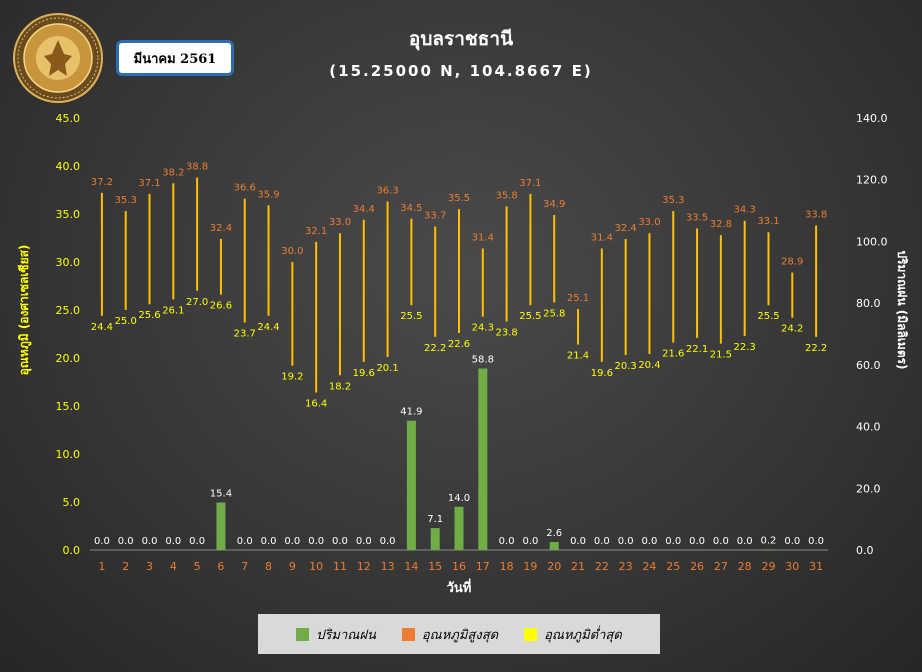  I want to click on y-right-tick-label: 140.0, so click(872, 118).